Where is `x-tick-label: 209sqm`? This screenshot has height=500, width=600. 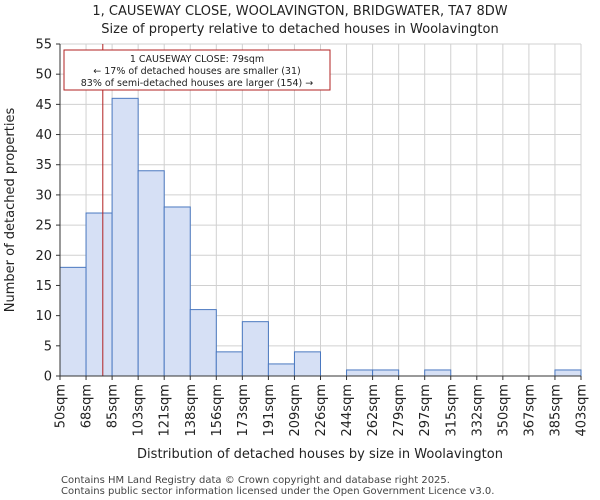 x-tick-label: 209sqm is located at coordinates (295, 410).